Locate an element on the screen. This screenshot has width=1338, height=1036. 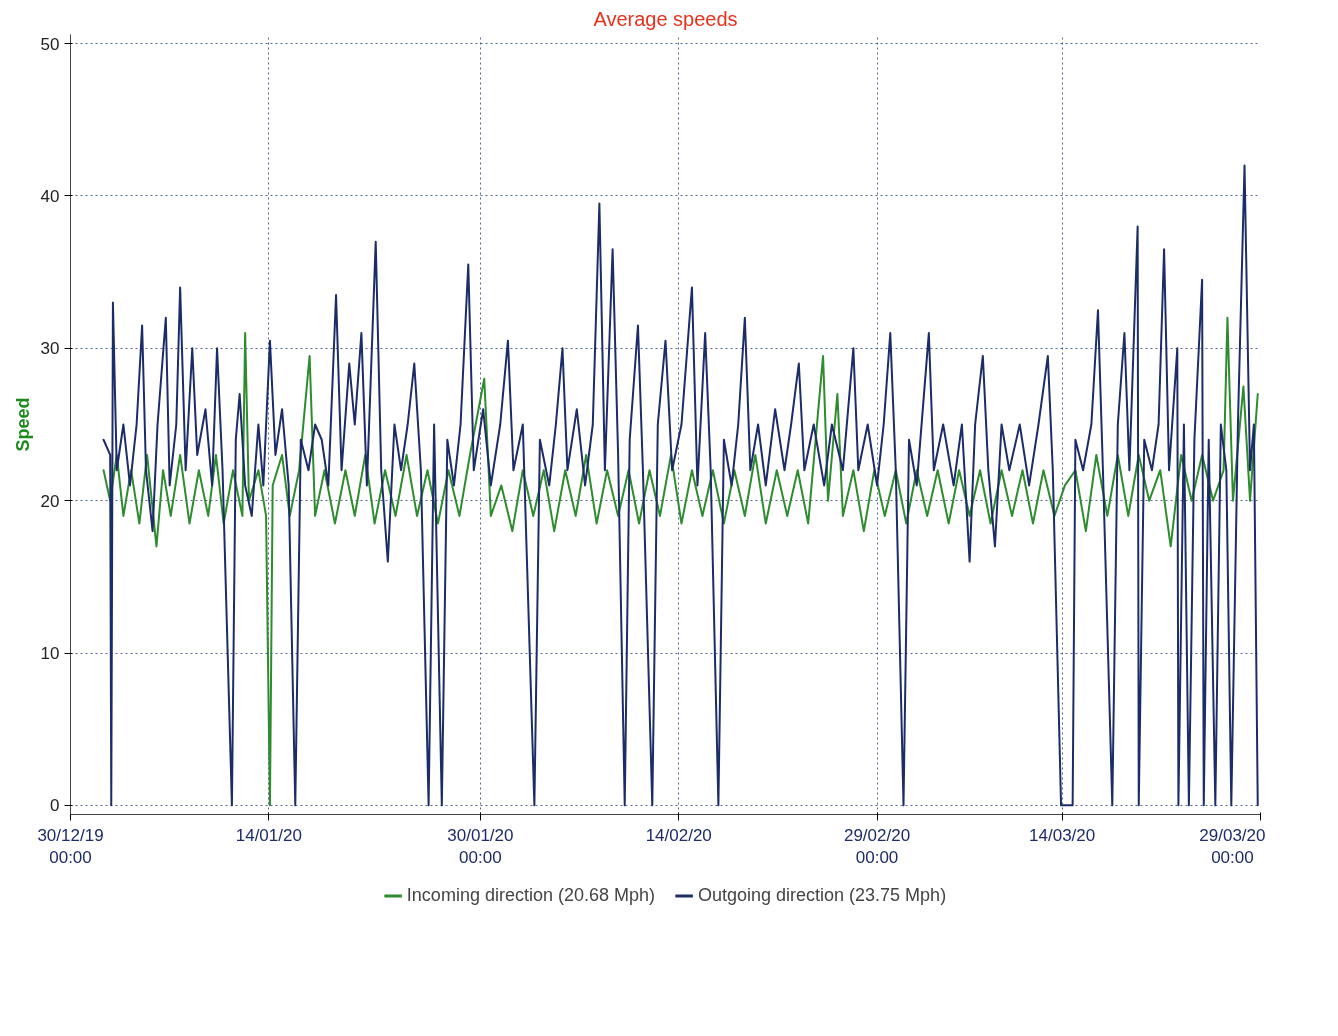
y-tick-label: 0 is located at coordinates (55, 806).